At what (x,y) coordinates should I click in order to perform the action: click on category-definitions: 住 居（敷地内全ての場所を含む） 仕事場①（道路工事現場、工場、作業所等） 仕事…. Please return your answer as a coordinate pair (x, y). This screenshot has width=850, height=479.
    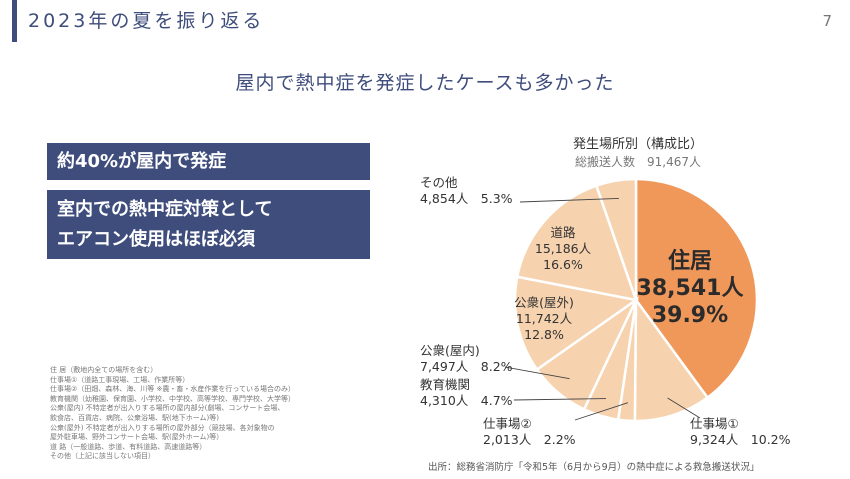
    Looking at the image, I should click on (172, 414).